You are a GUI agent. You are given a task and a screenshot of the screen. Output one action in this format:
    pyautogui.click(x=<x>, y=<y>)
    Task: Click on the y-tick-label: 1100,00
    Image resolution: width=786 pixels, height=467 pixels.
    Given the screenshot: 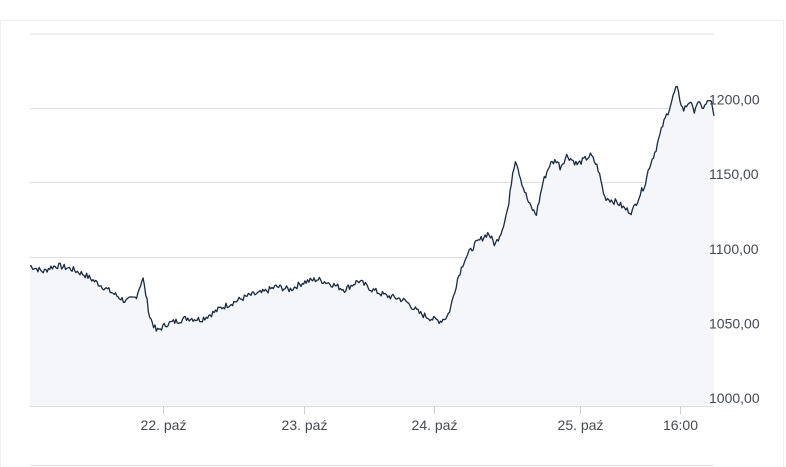 What is the action you would take?
    pyautogui.click(x=734, y=249)
    